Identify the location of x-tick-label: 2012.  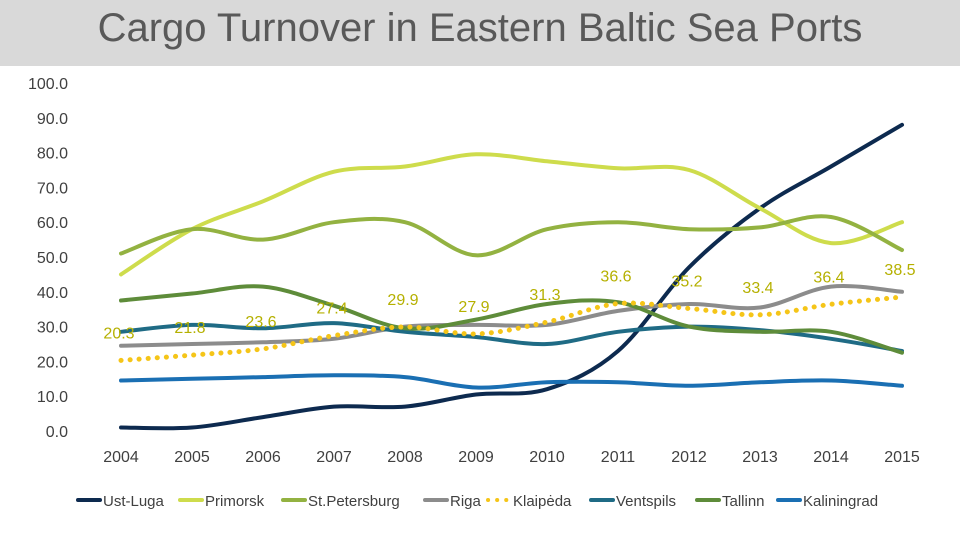
(689, 457).